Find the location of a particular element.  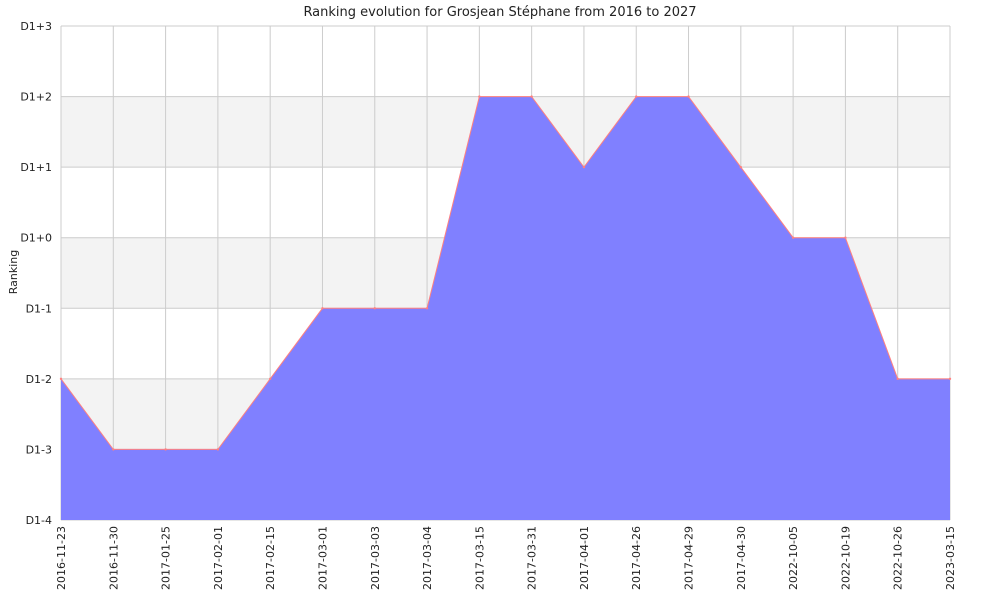

x-tick-label-9: 2017-03-31 is located at coordinates (532, 558).